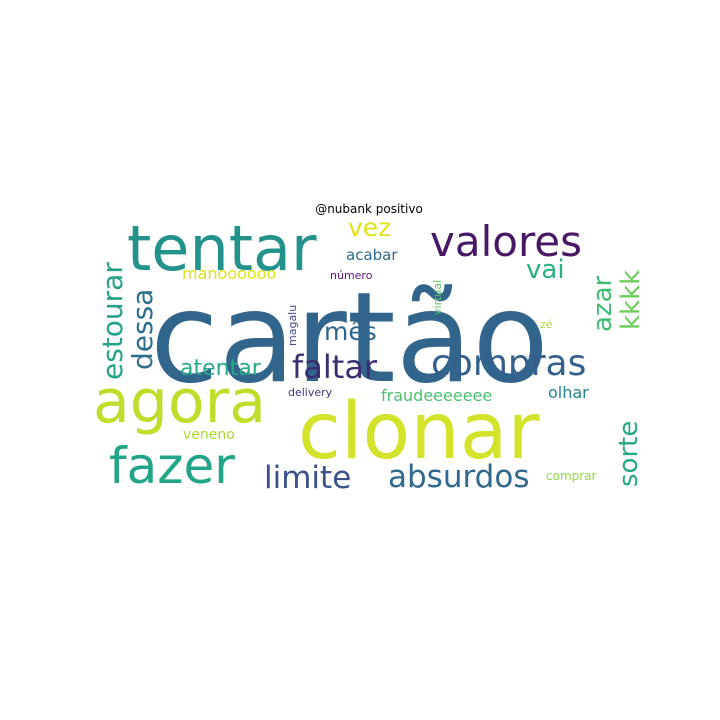 This screenshot has width=720, height=720. Describe the element at coordinates (369, 209) in the screenshot. I see `chart-title: @nubank positivo` at that location.